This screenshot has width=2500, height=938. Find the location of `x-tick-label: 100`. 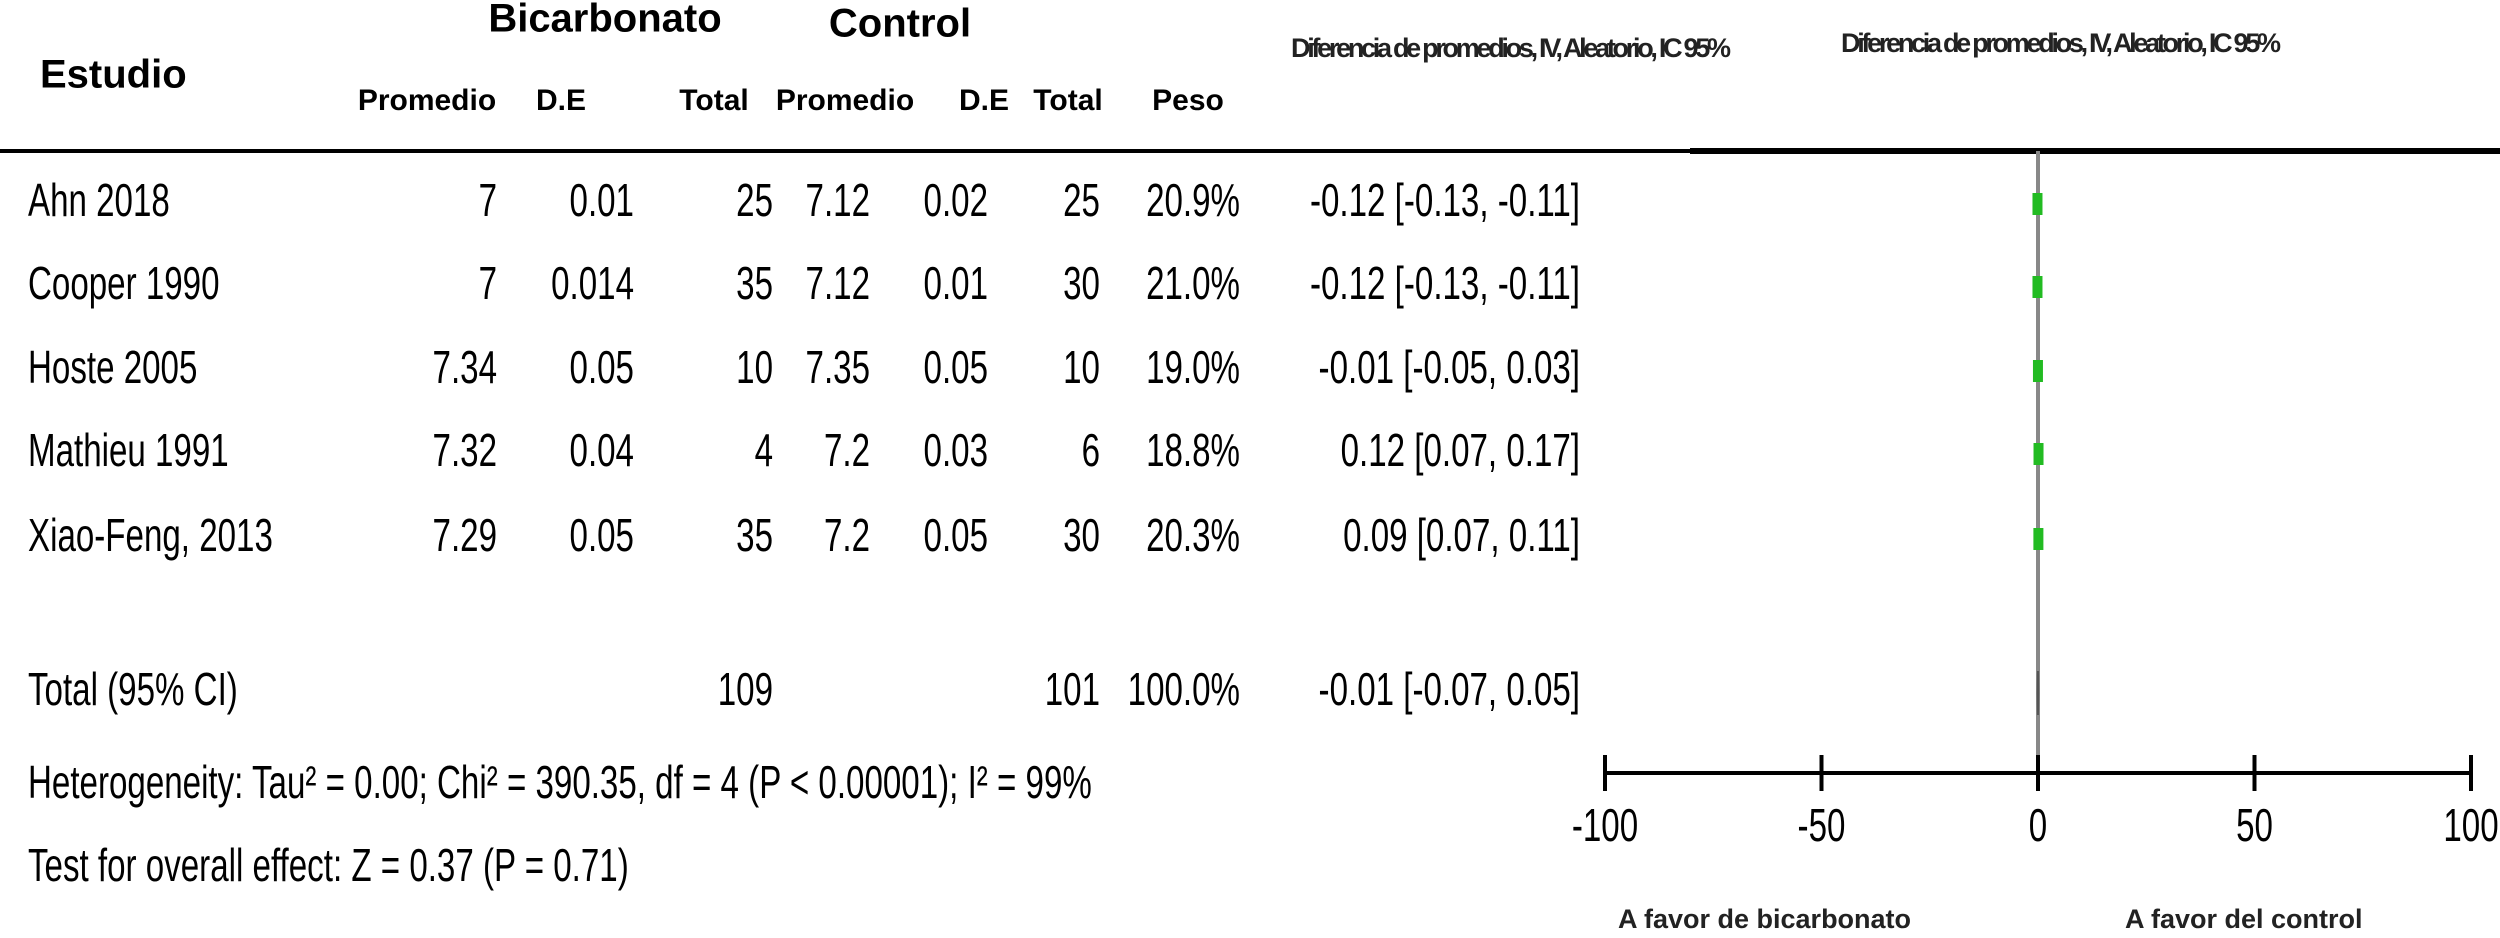

x-tick-label: 100 is located at coordinates (2470, 826).